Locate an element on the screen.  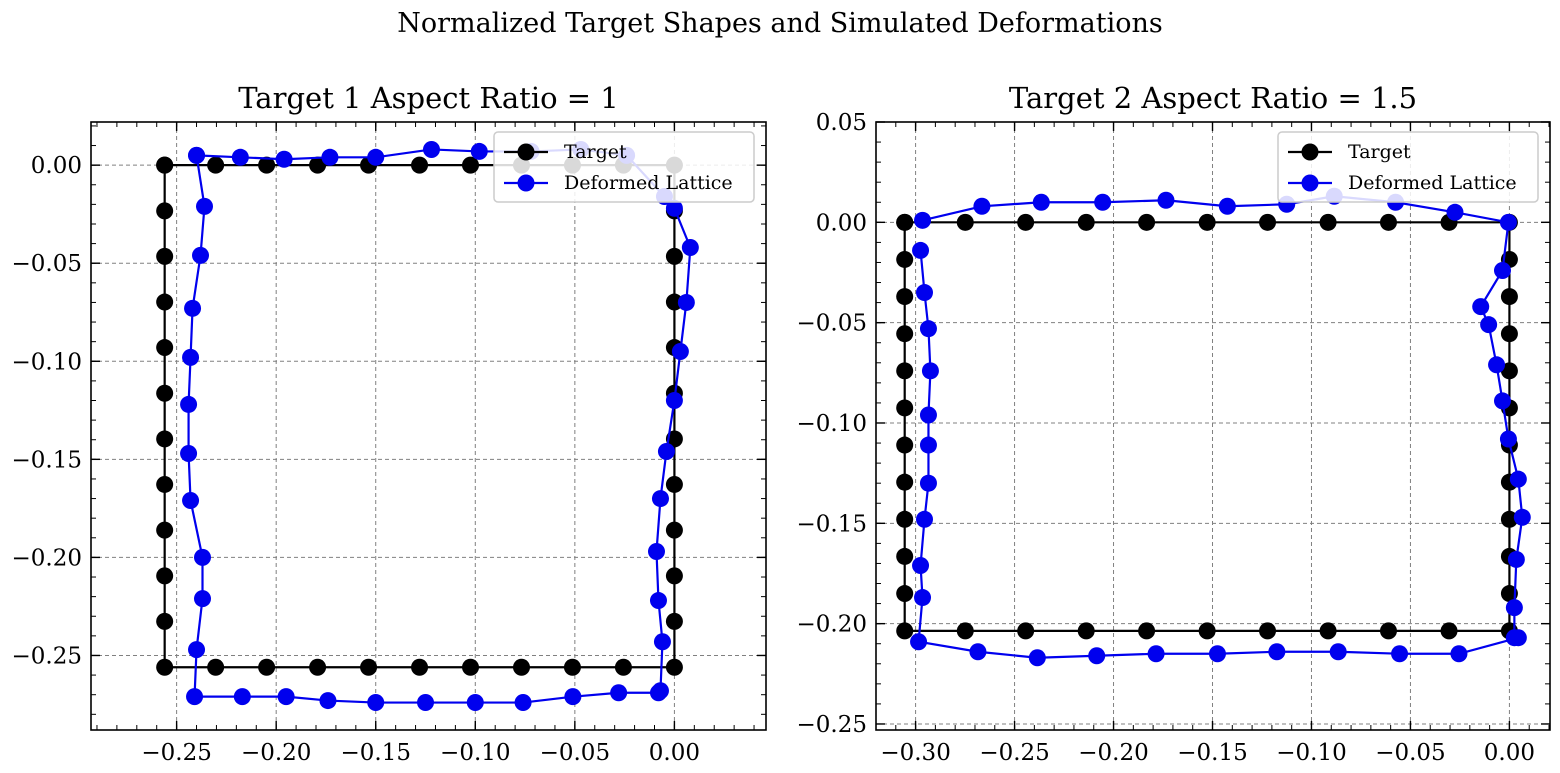
subplot-title: Target 1 Aspect Ratio = 1 is located at coordinates (428, 98).